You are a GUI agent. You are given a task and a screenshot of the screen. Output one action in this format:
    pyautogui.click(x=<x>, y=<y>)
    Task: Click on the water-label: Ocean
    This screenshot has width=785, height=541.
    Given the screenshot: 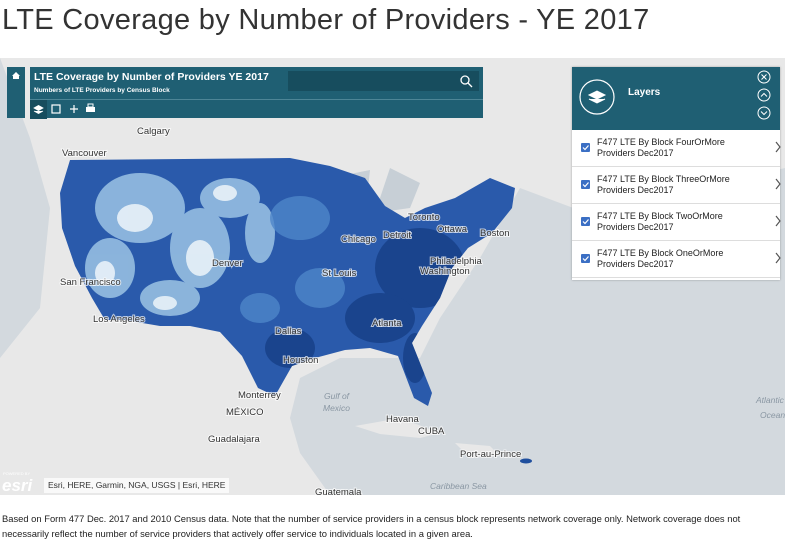 What is the action you would take?
    pyautogui.click(x=772, y=415)
    